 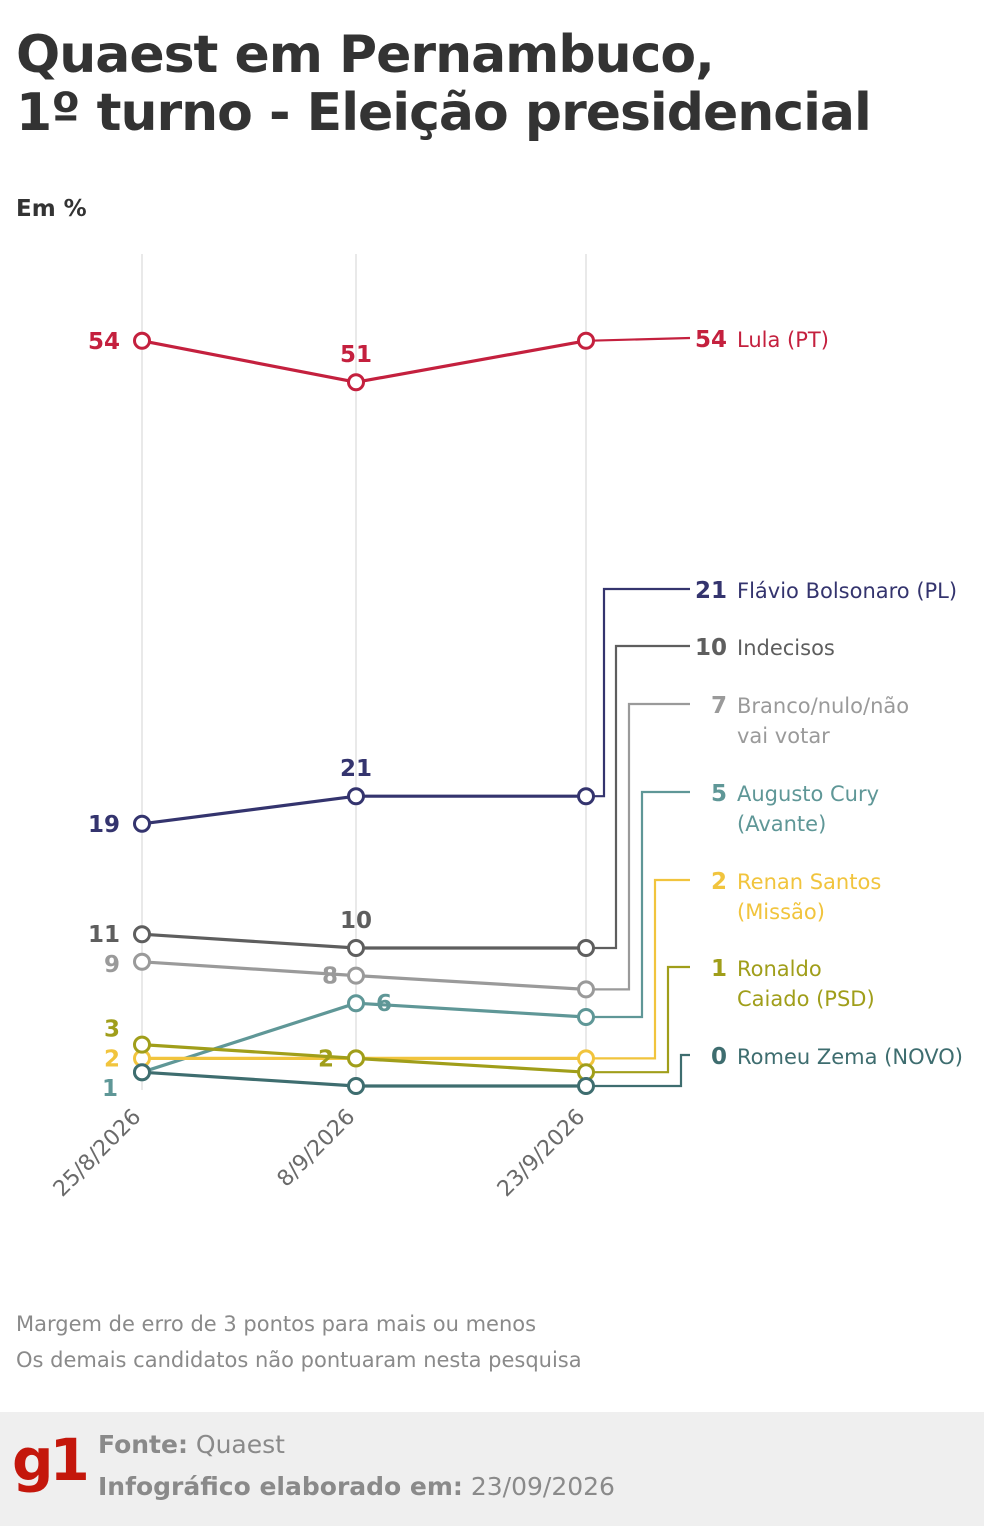 What do you see at coordinates (779, 969) in the screenshot?
I see `legend-name: Ronaldo` at bounding box center [779, 969].